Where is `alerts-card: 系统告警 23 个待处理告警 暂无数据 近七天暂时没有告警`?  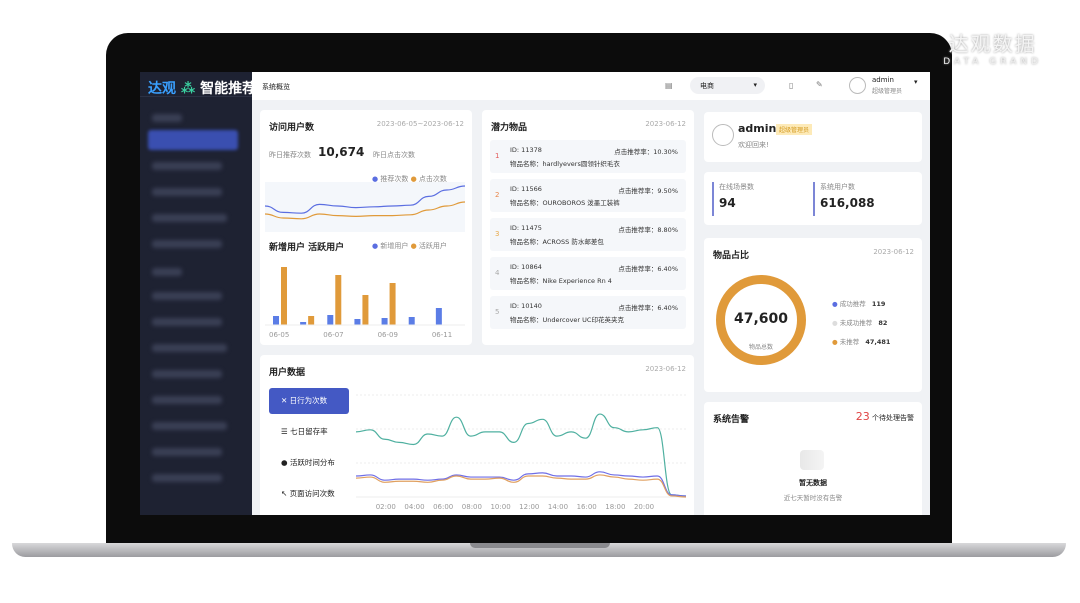 alerts-card: 系统告警 23 个待处理告警 暂无数据 近七天暂时没有告警 is located at coordinates (813, 458).